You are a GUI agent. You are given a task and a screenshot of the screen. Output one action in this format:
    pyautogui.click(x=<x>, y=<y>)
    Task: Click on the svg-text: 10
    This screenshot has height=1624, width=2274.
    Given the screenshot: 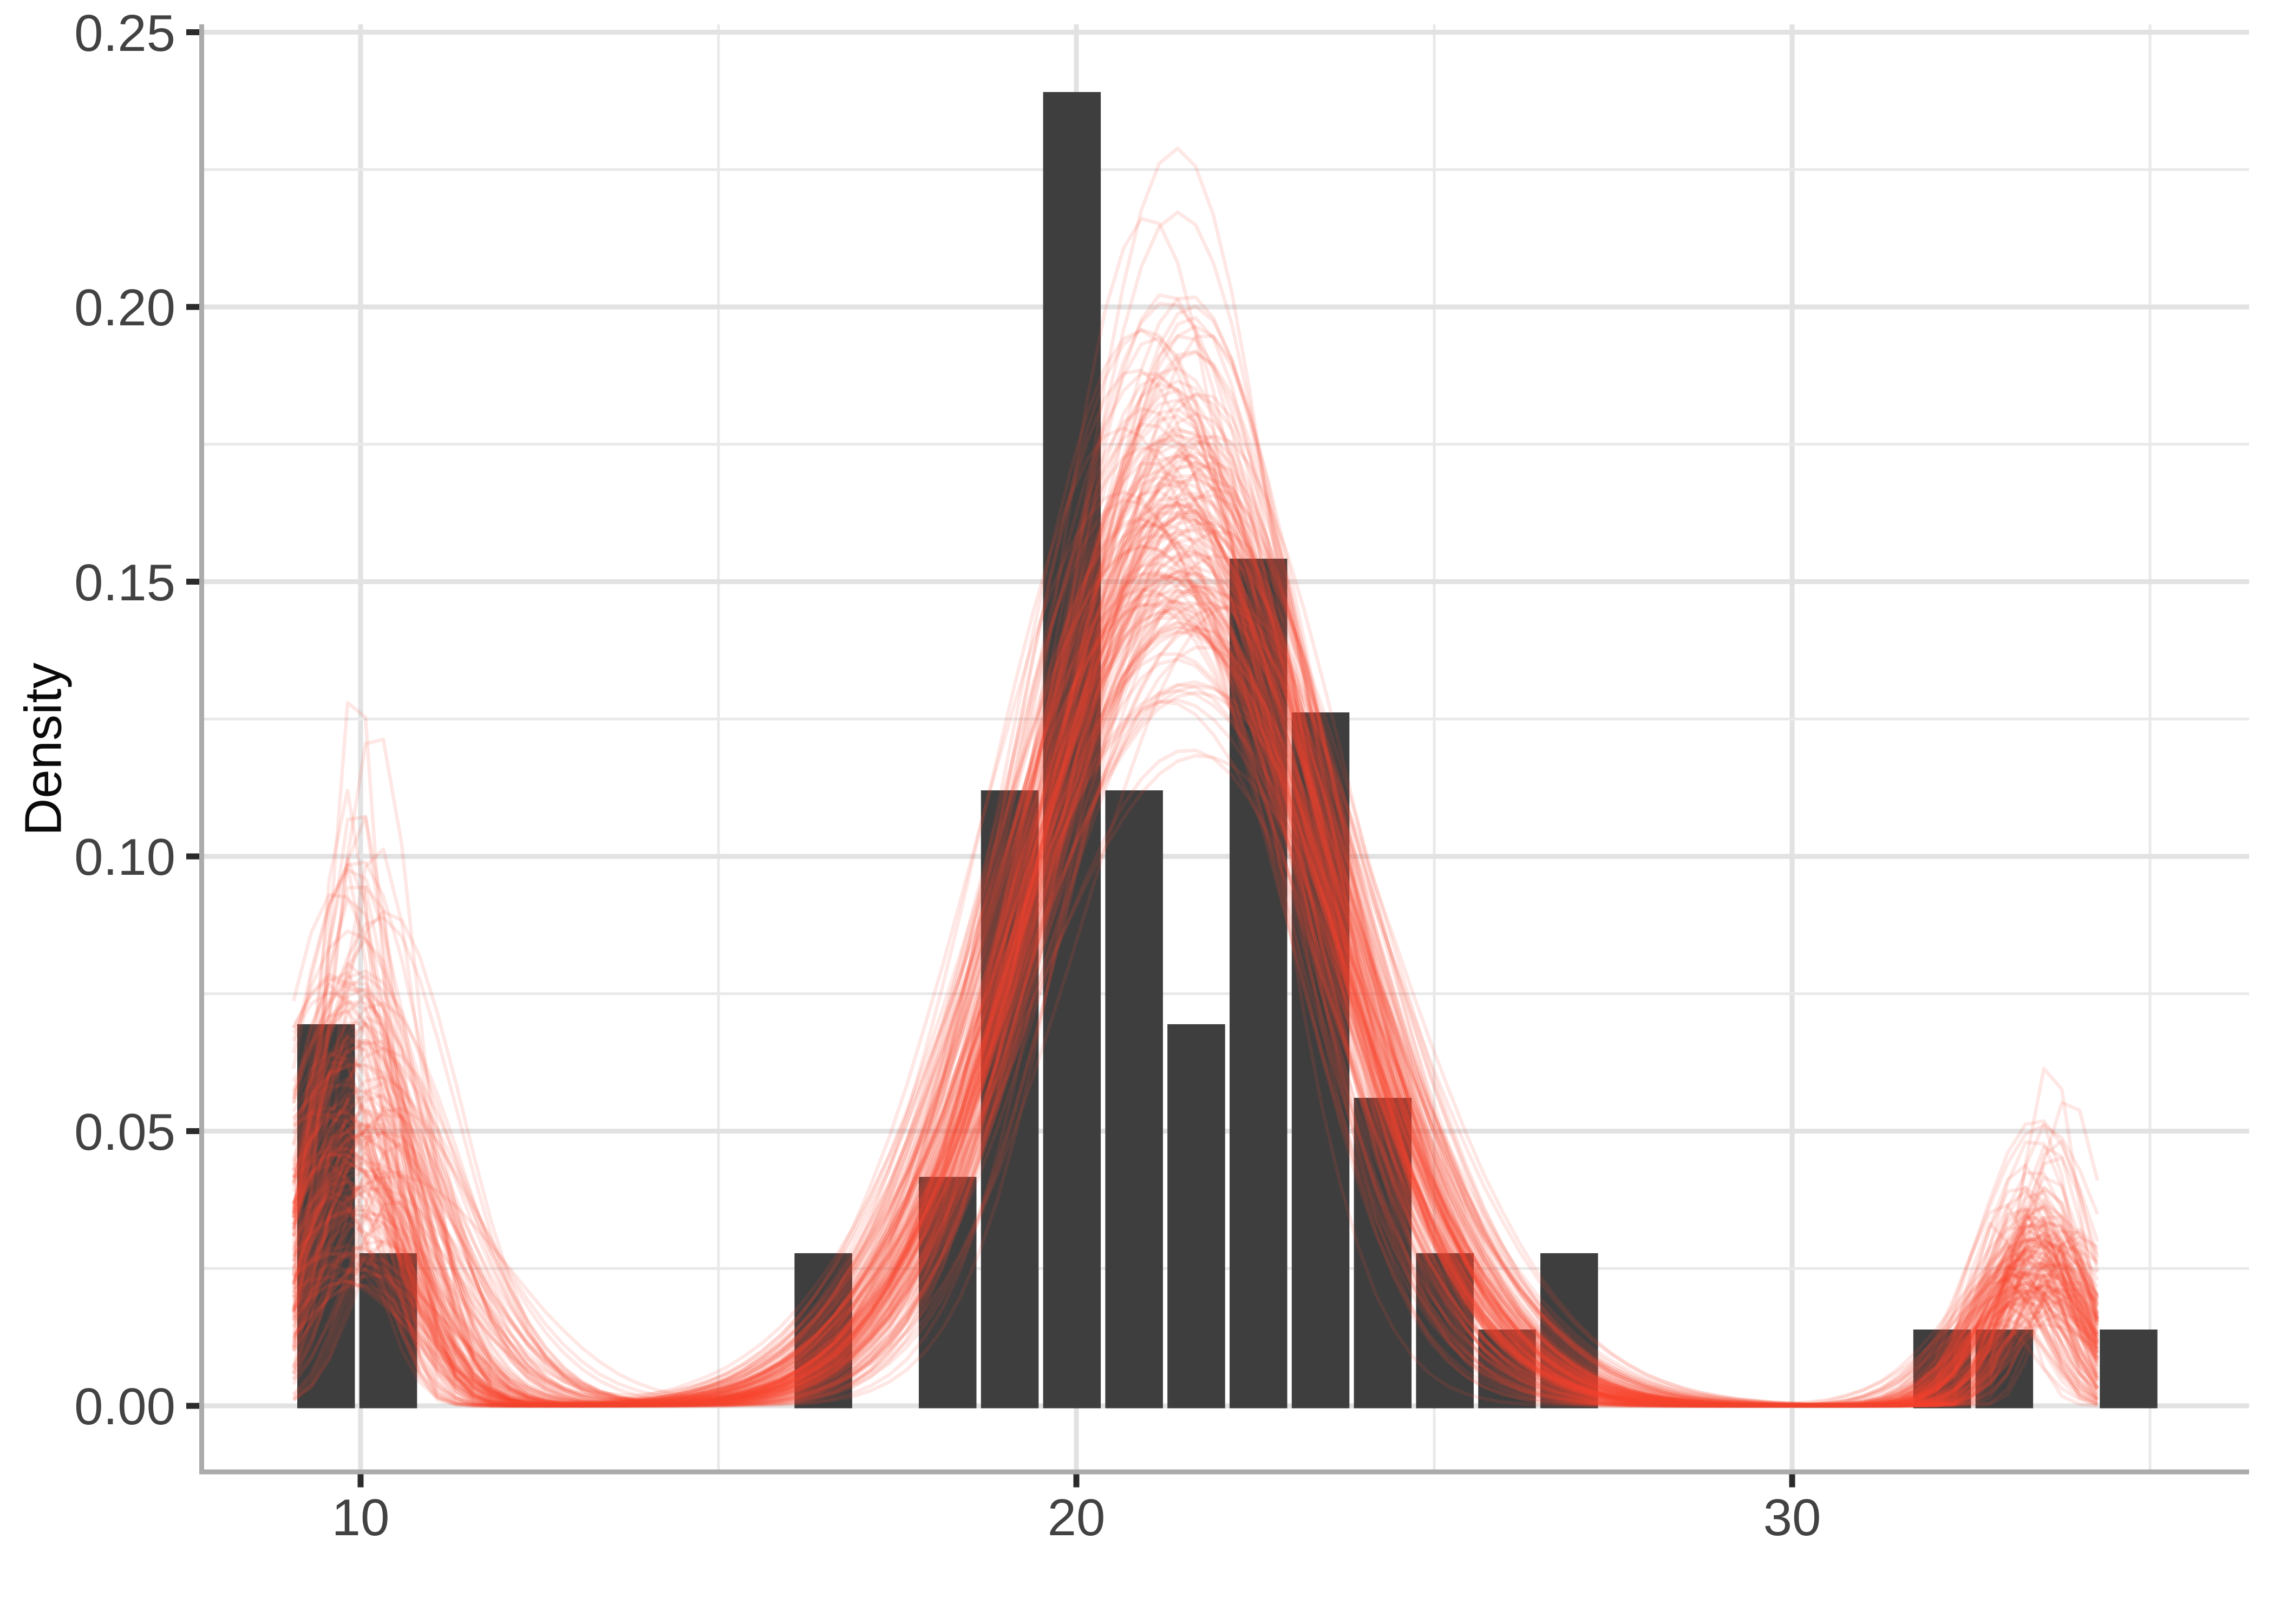 What is the action you would take?
    pyautogui.click(x=361, y=1518)
    